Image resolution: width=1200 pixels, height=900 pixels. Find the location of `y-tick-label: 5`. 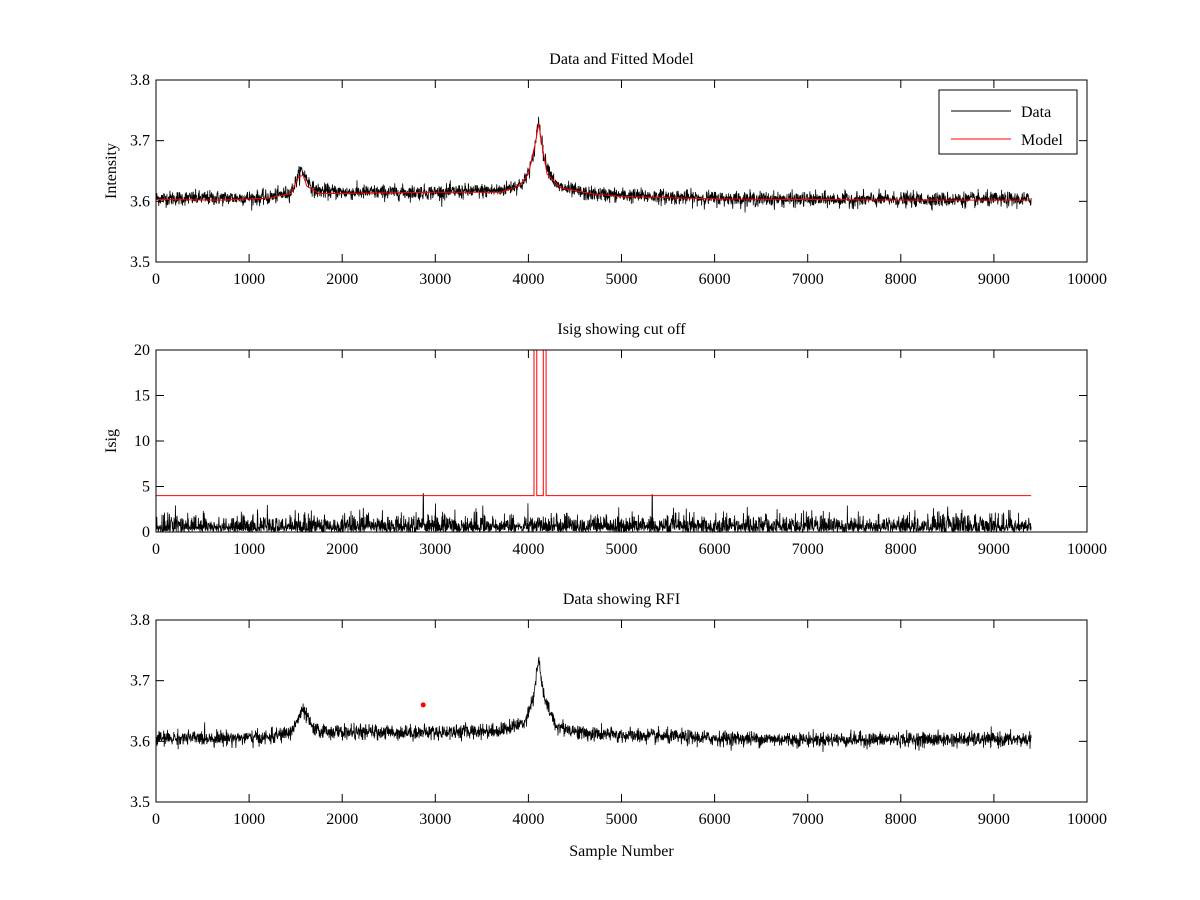

y-tick-label: 5 is located at coordinates (146, 487).